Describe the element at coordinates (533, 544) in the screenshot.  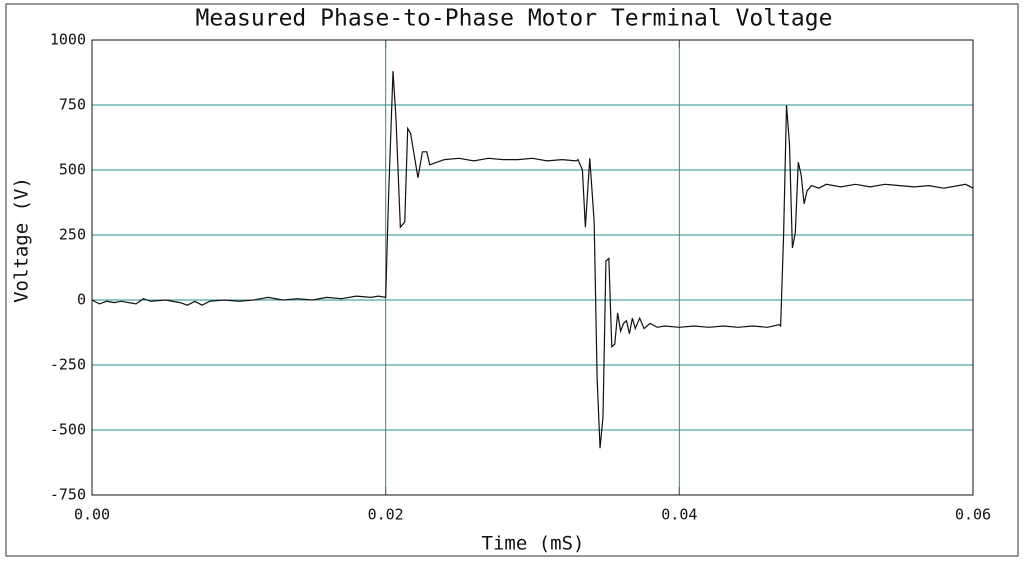
I see `x-axis-label: Time (mS)` at that location.